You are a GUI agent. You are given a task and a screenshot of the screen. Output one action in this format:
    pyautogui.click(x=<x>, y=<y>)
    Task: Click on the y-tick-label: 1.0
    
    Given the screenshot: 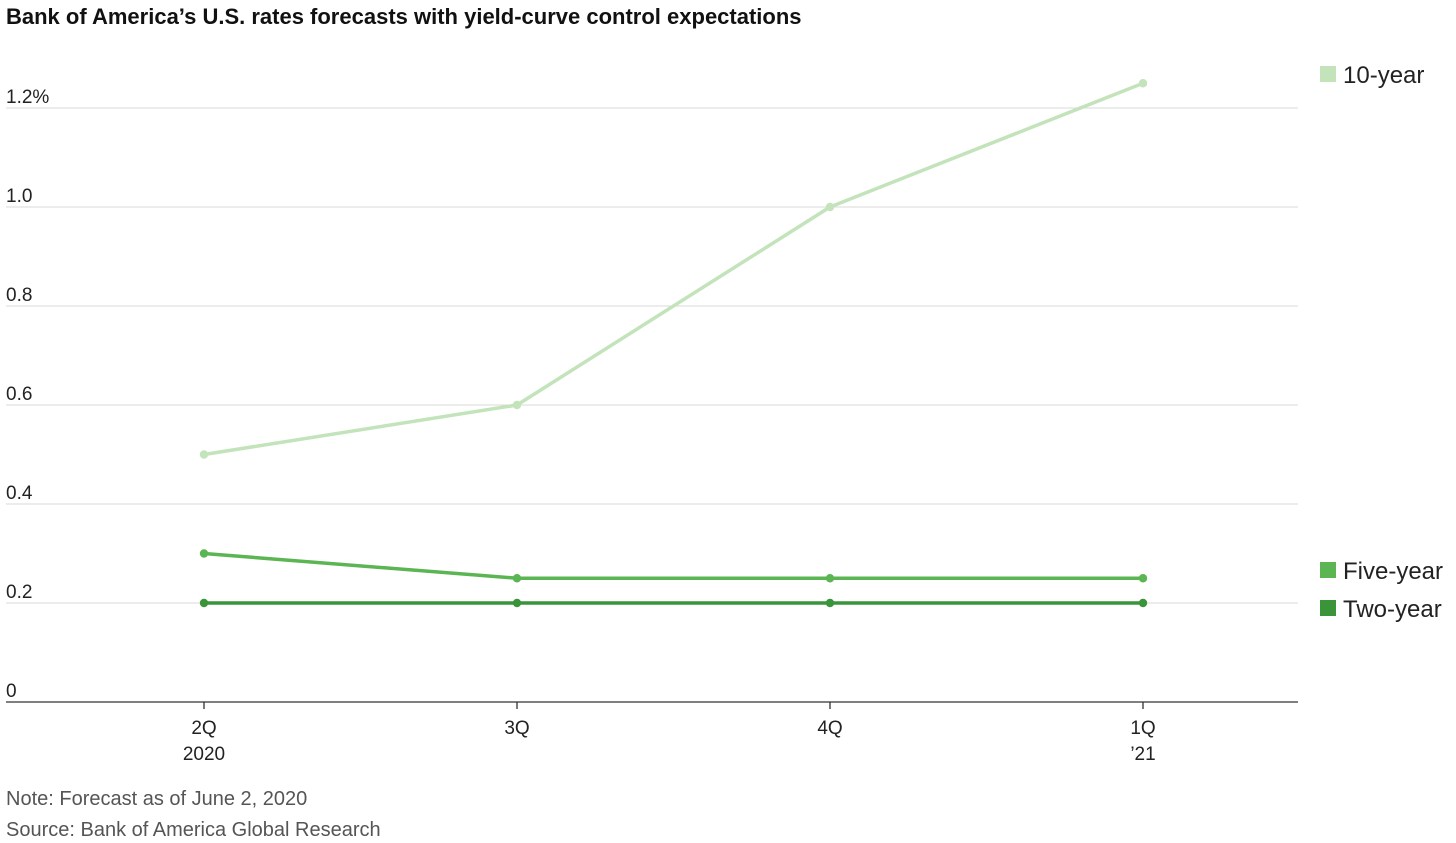 What is the action you would take?
    pyautogui.click(x=19, y=196)
    